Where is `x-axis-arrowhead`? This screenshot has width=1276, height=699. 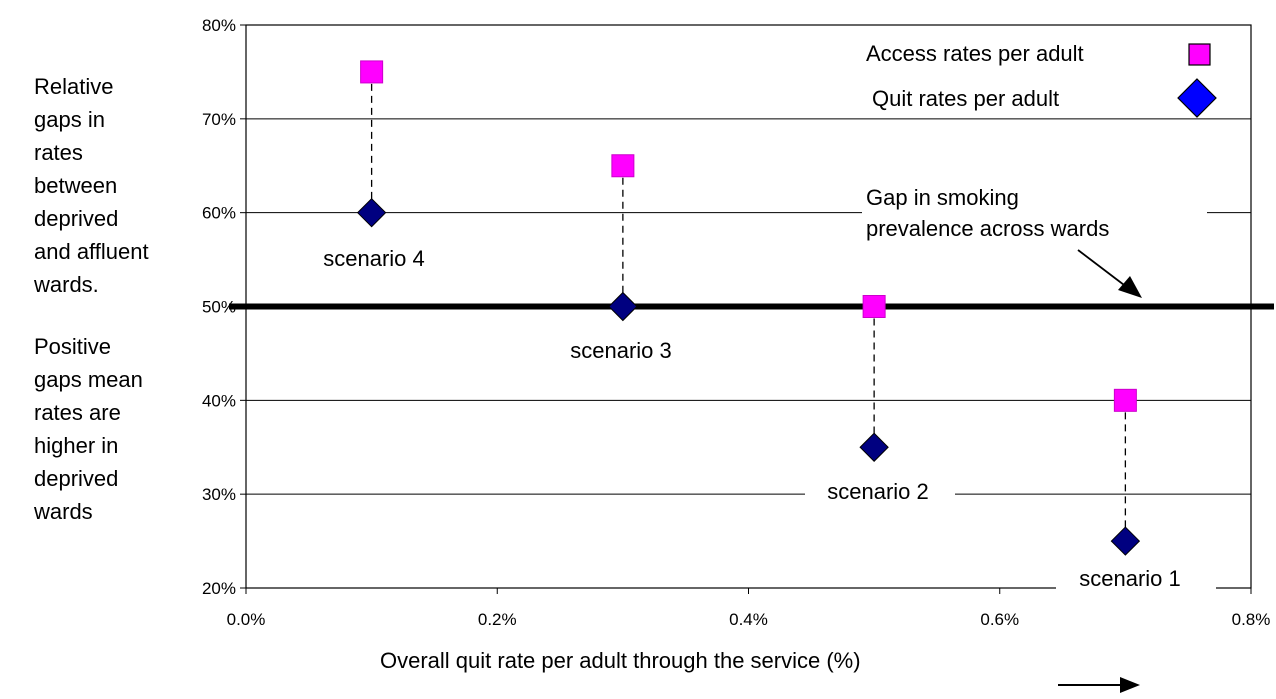 x-axis-arrowhead is located at coordinates (1130, 685).